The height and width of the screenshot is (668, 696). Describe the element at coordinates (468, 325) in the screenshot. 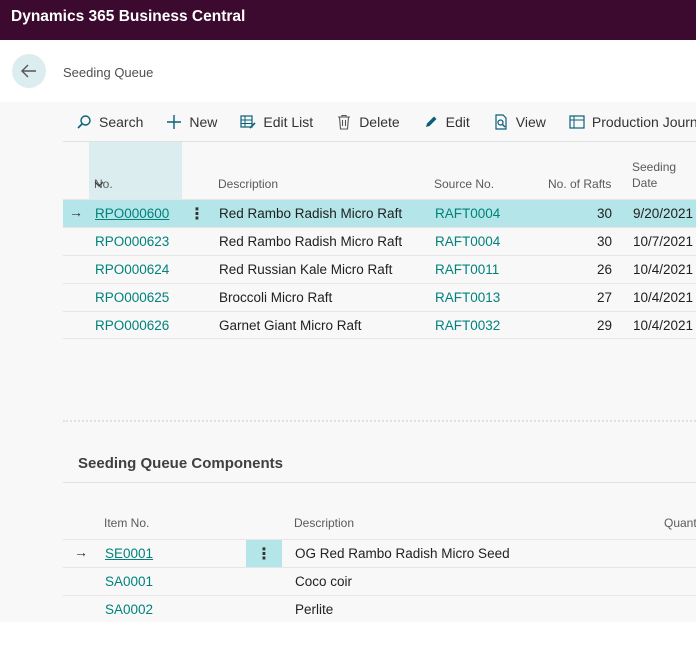

I see `row-source-no-link: RAFT0032` at that location.